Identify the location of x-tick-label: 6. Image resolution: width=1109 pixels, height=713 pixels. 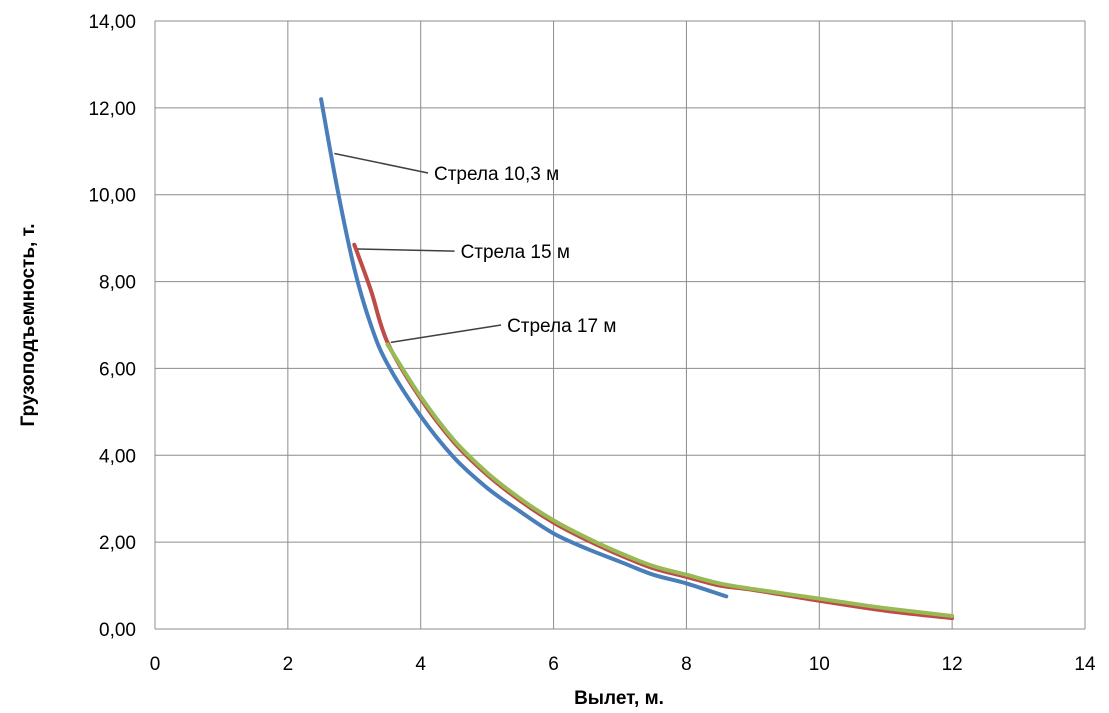
(553, 664).